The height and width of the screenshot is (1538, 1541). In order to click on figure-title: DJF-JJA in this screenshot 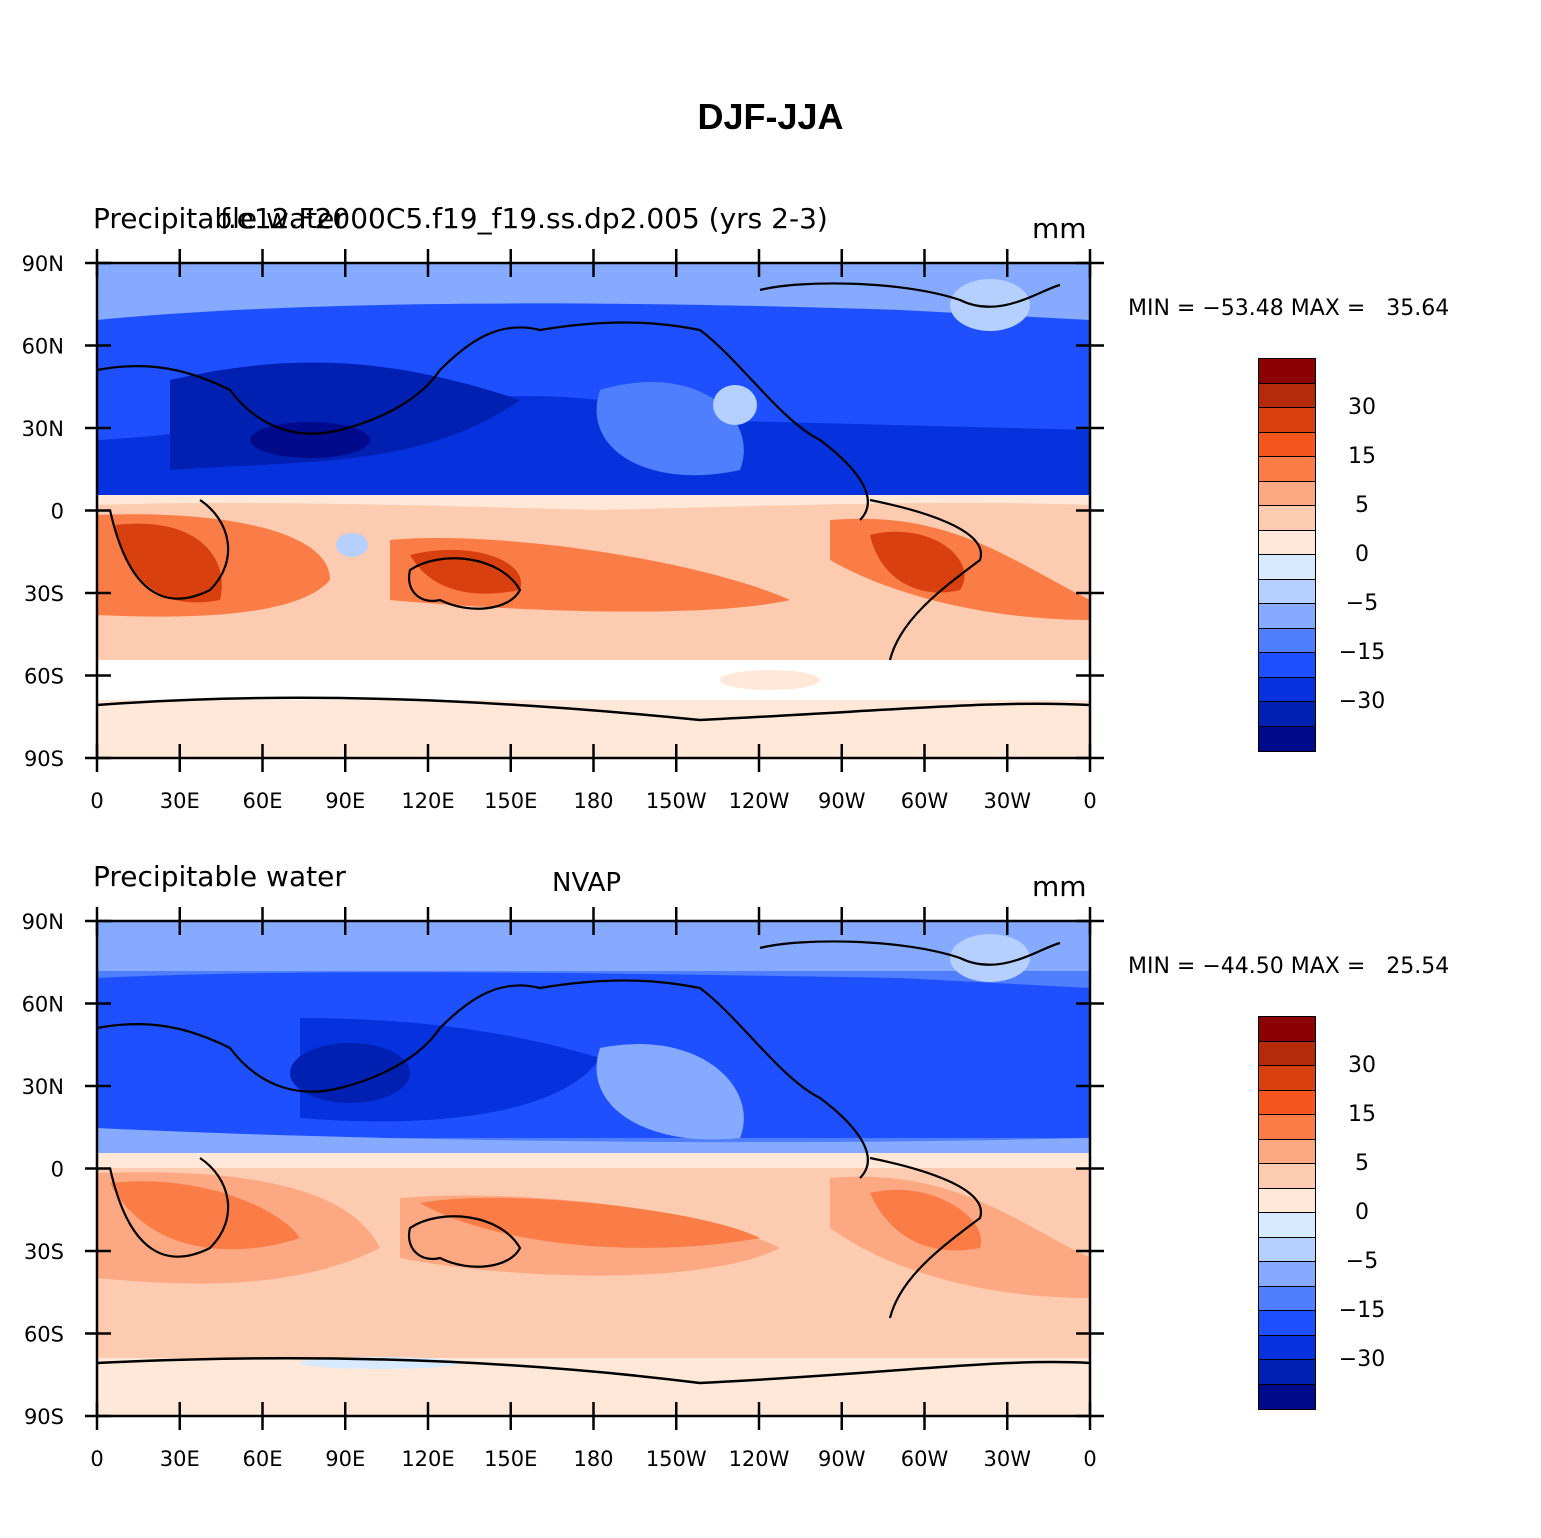, I will do `click(770, 116)`.